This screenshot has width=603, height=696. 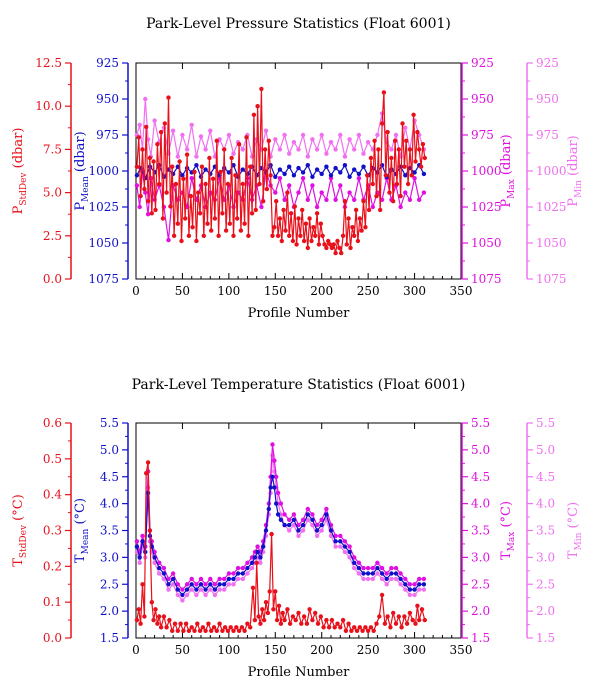 What do you see at coordinates (103, 279) in the screenshot?
I see `mean-axis-tick-label: 1075` at bounding box center [103, 279].